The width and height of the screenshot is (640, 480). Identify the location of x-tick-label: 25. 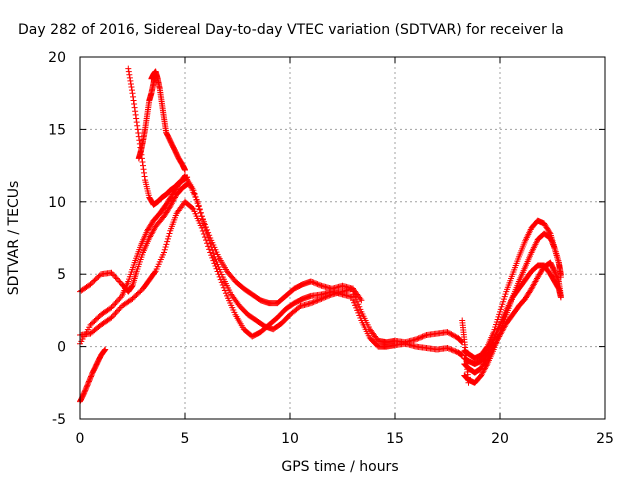
(605, 439).